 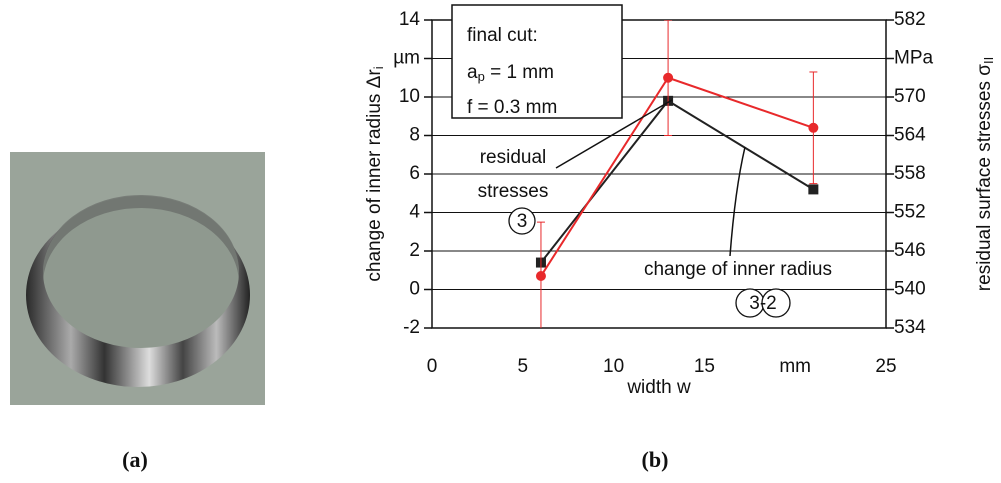 What do you see at coordinates (510, 73) in the screenshot?
I see `box-text: ap = 1 mm` at bounding box center [510, 73].